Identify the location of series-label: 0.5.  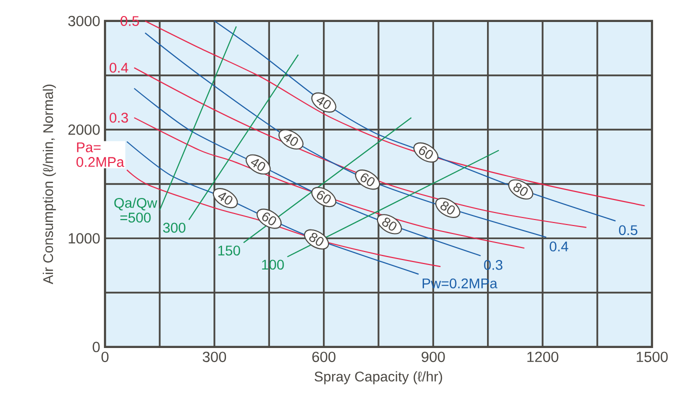
(628, 230).